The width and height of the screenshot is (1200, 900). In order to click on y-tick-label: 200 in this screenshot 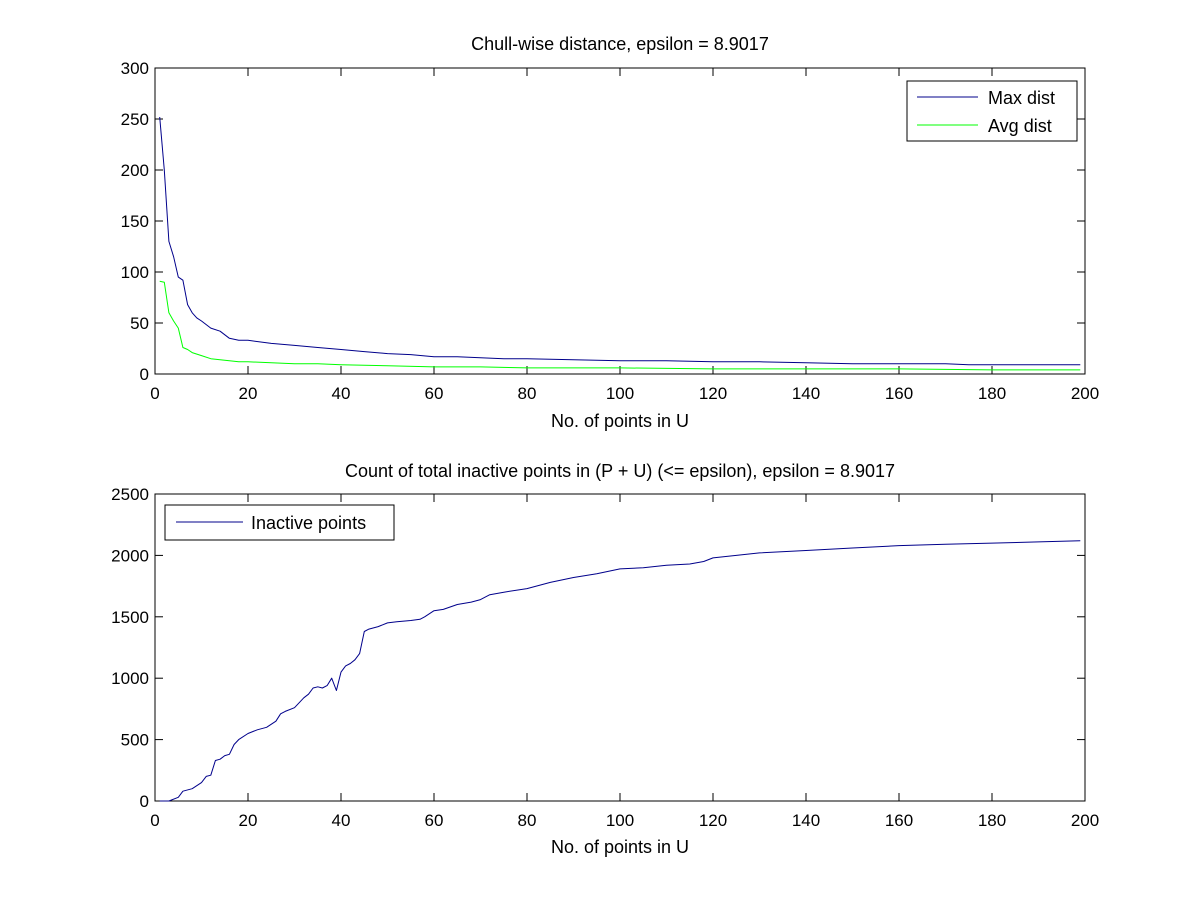, I will do `click(135, 170)`.